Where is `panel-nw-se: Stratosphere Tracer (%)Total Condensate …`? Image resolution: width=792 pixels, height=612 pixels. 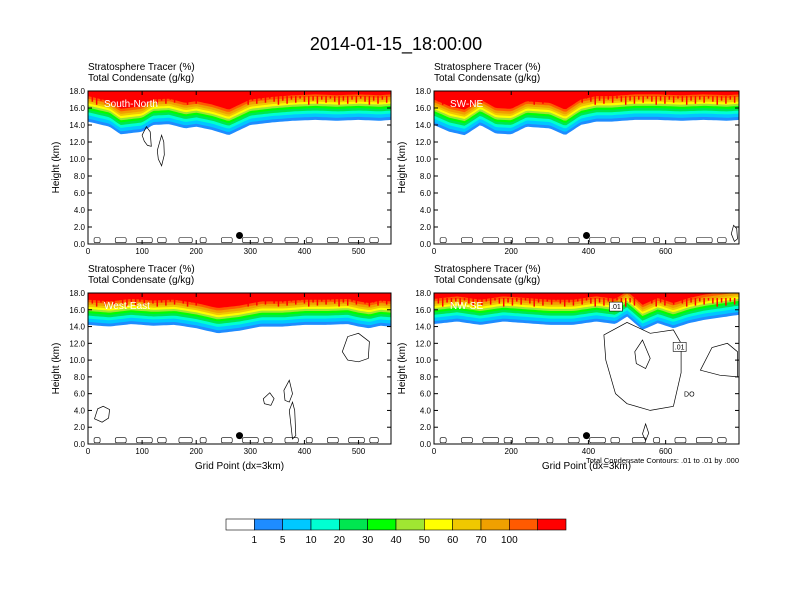 panel-nw-se: Stratosphere Tracer (%)Total Condensate … is located at coordinates (568, 368).